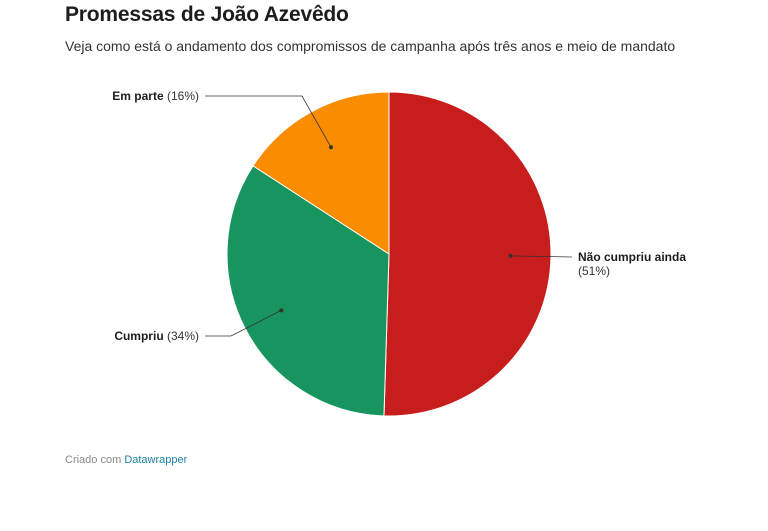  What do you see at coordinates (207, 14) in the screenshot?
I see `chart-title: Promessas de João Azevêdo` at bounding box center [207, 14].